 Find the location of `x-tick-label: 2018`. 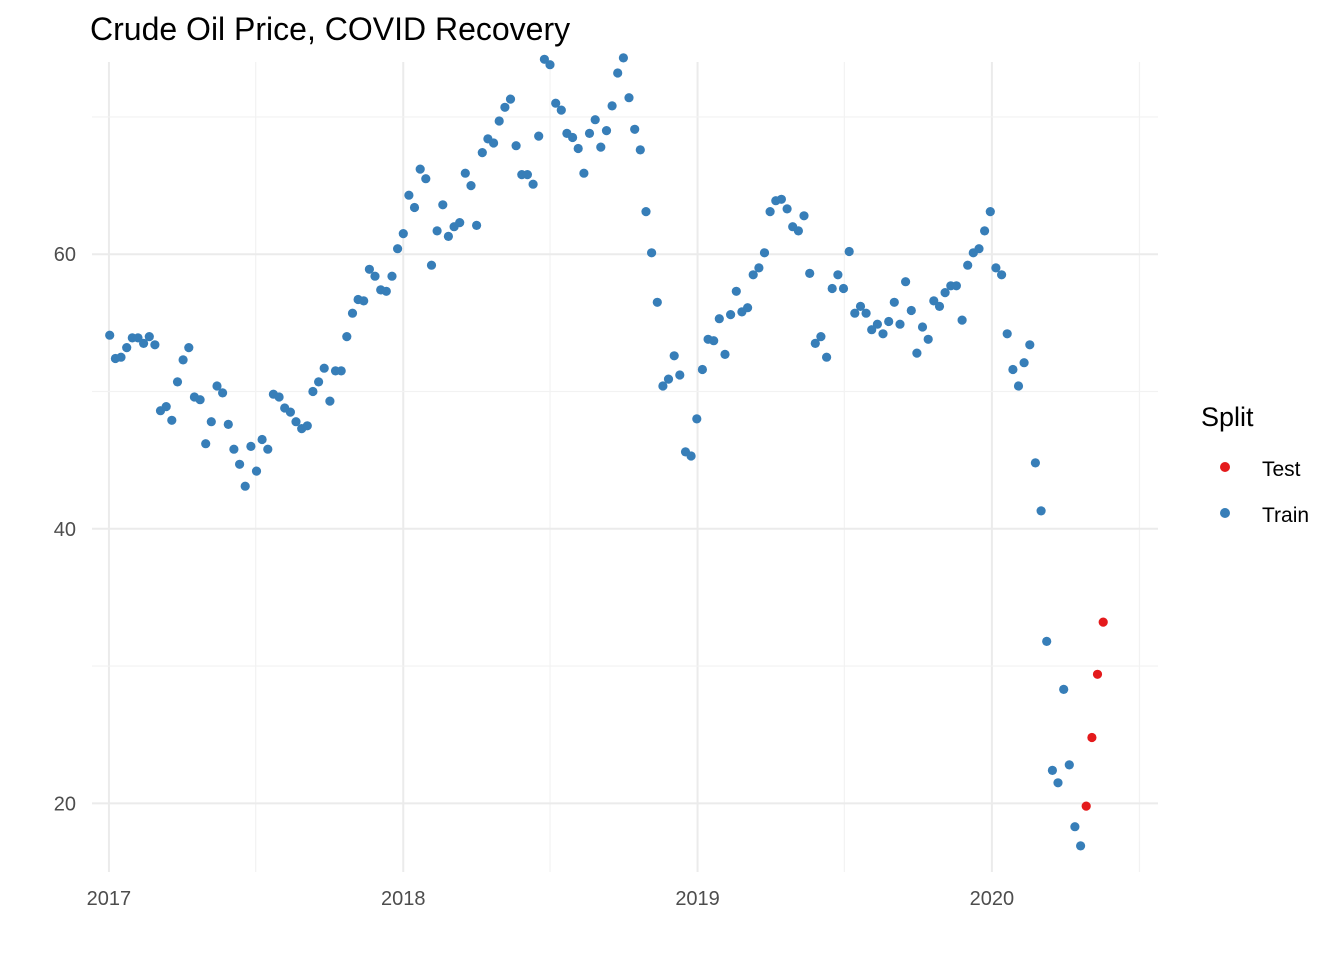

x-tick-label: 2018 is located at coordinates (403, 899).